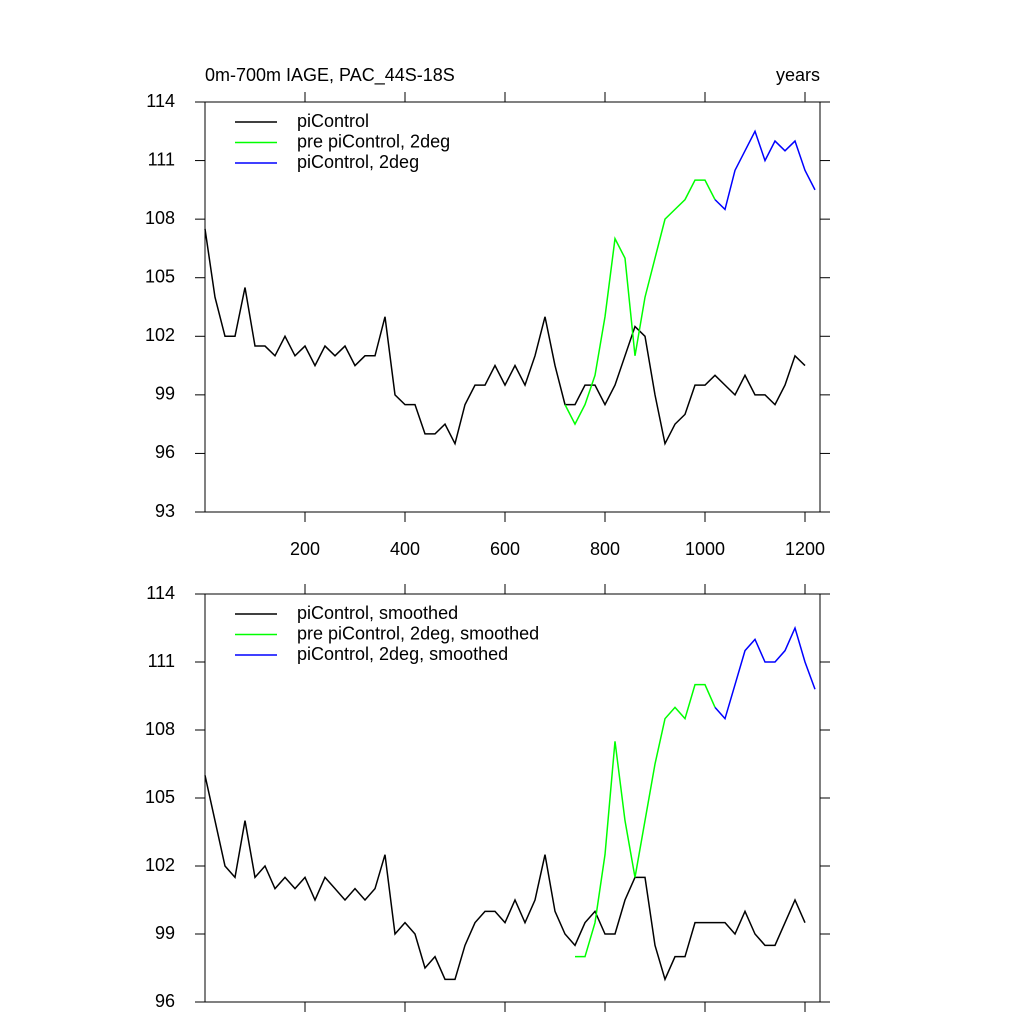 Image resolution: width=1024 pixels, height=1024 pixels. I want to click on x-tick-label: 1200, so click(805, 549).